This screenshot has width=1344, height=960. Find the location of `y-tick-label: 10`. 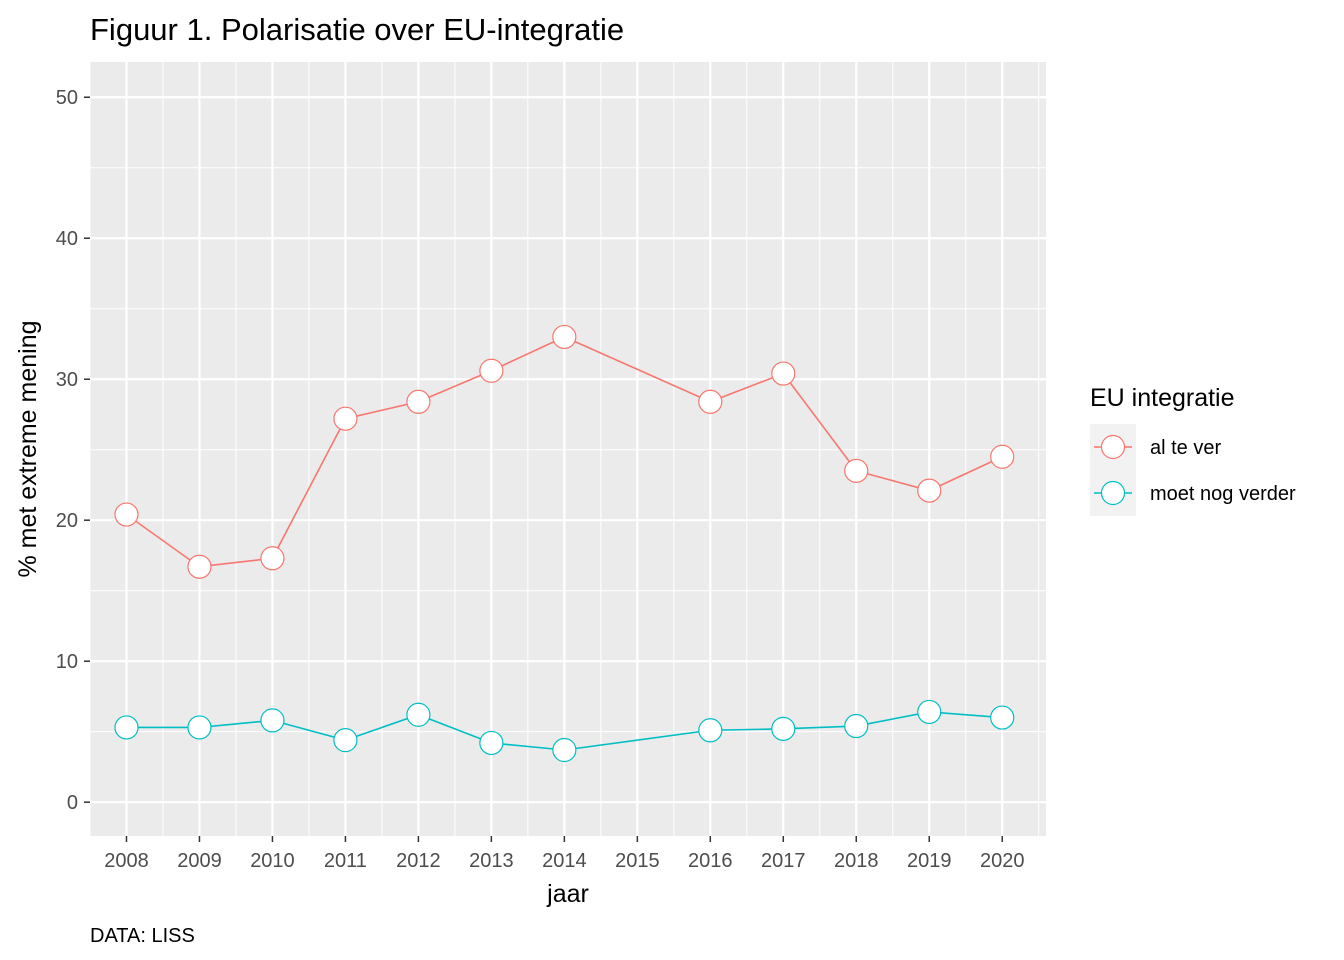

y-tick-label: 10 is located at coordinates (67, 662).